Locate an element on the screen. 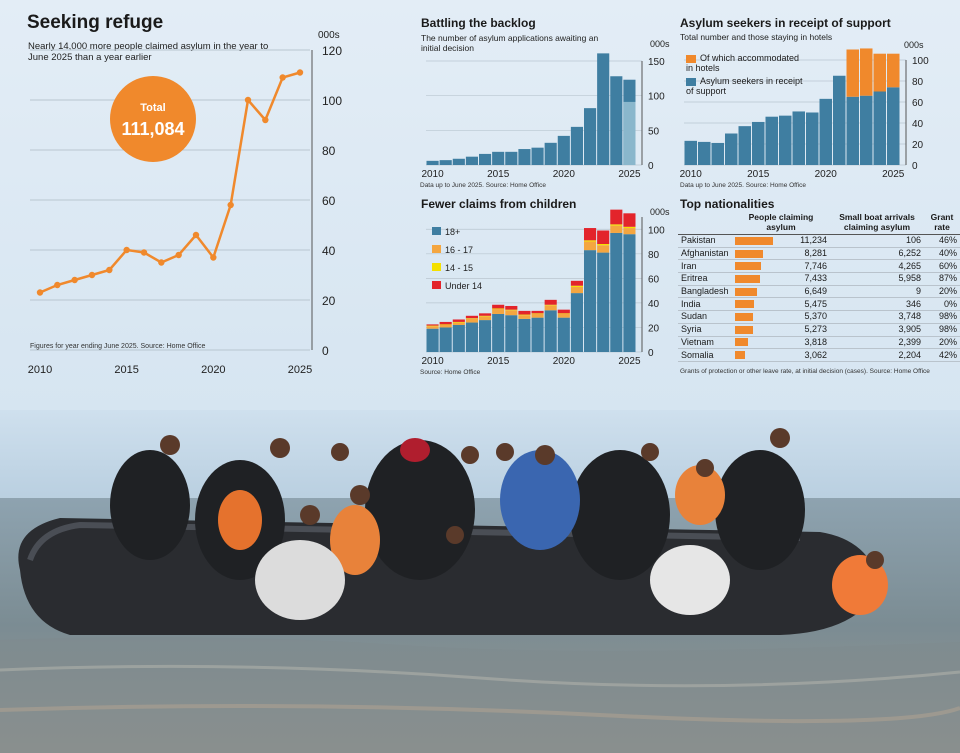 Image resolution: width=960 pixels, height=753 pixels. backlog-ytick-label: 50 is located at coordinates (654, 131).